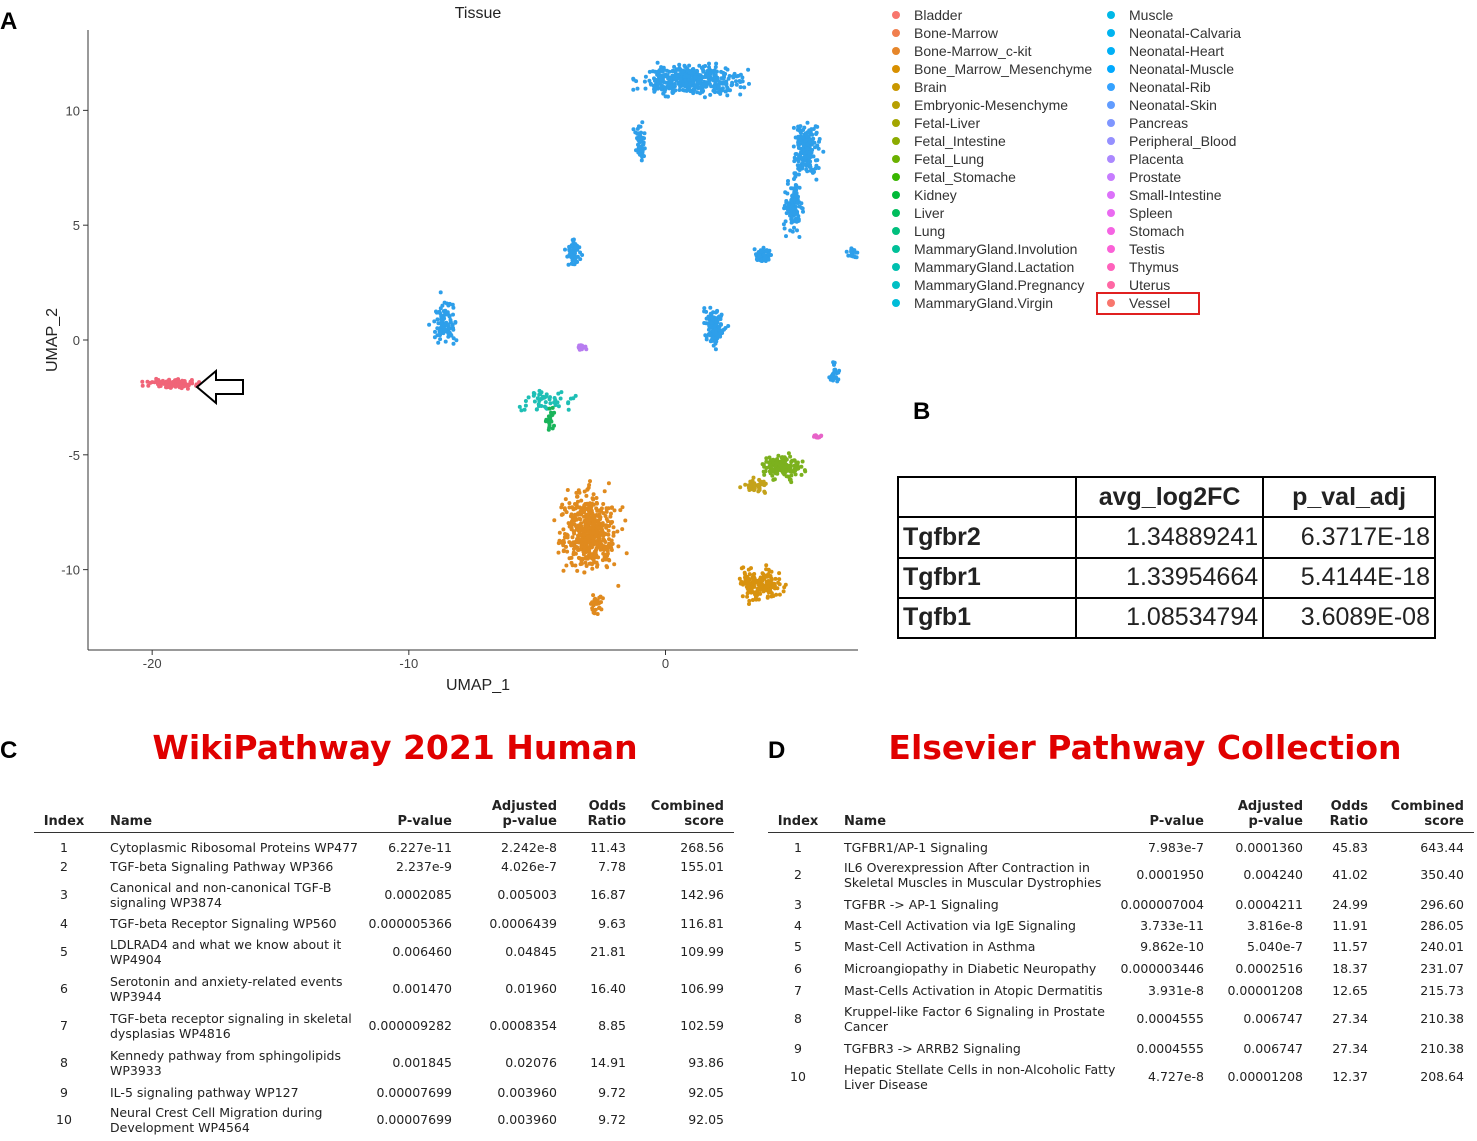 This screenshot has height=1141, width=1477. Describe the element at coordinates (1150, 303) in the screenshot. I see `legend-label: Vessel` at that location.